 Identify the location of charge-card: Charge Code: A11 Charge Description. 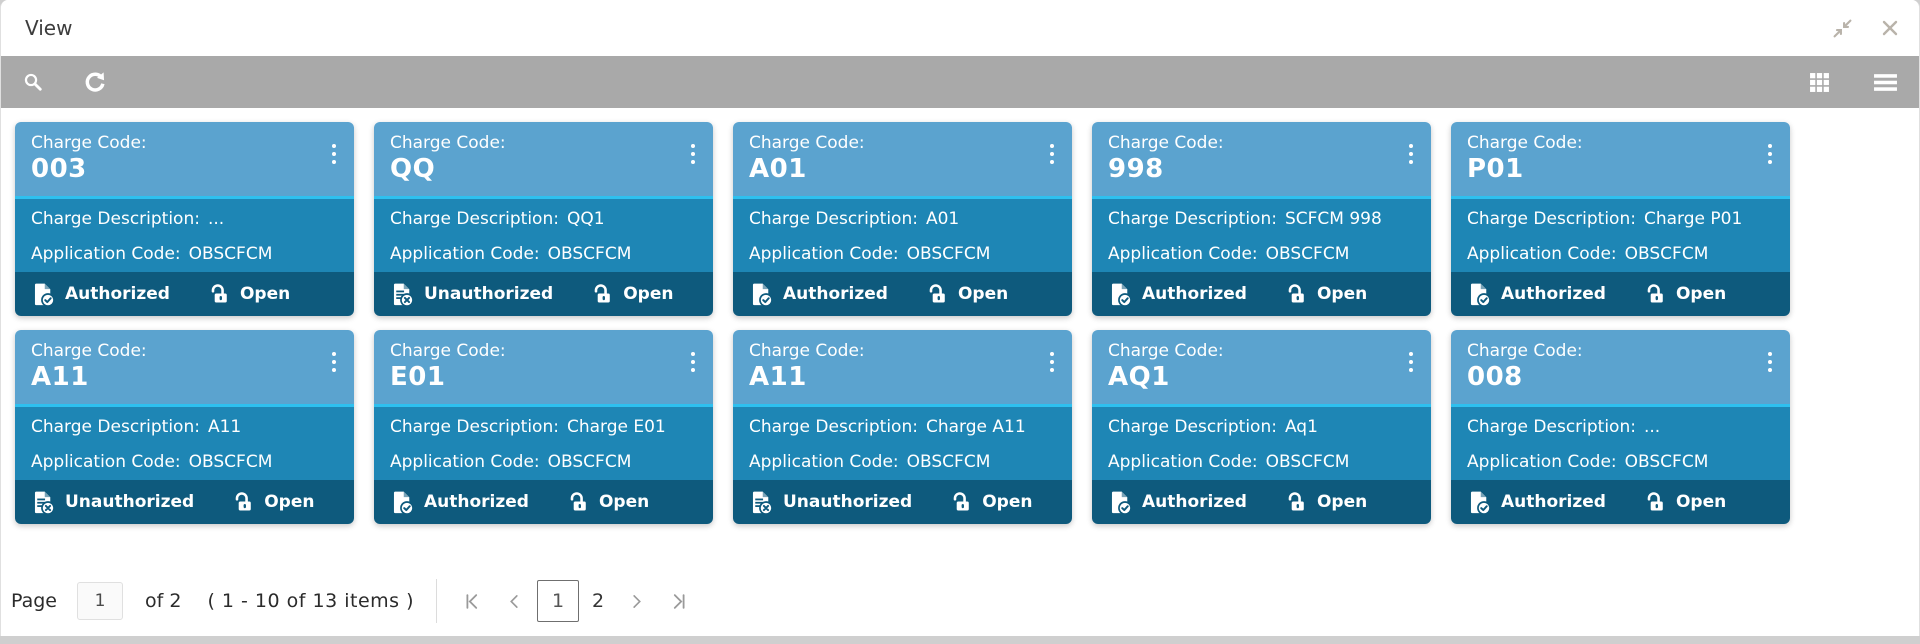
(902, 427).